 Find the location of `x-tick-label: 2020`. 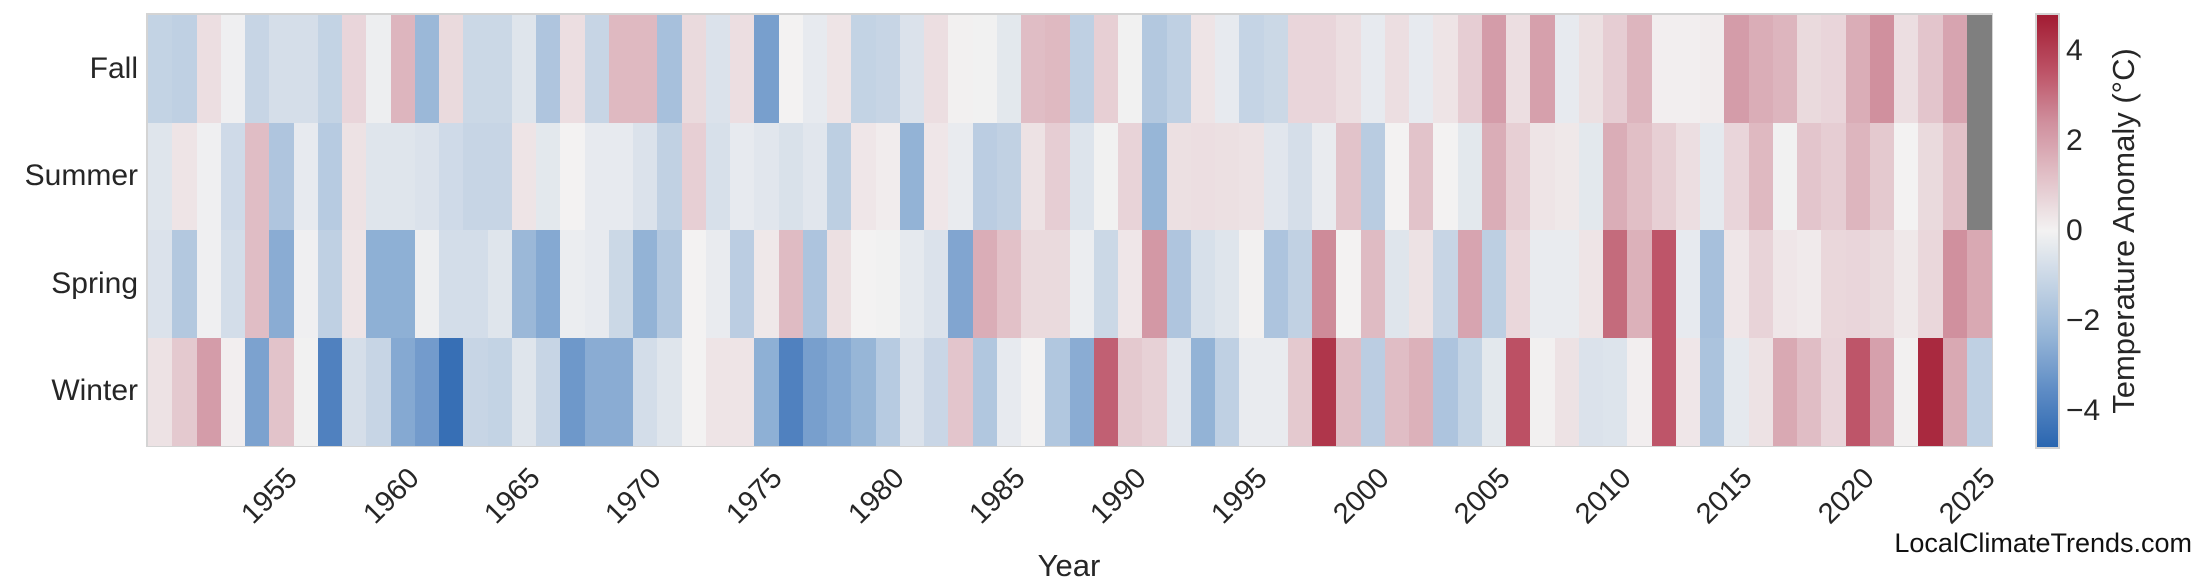

x-tick-label: 2020 is located at coordinates (1846, 496).